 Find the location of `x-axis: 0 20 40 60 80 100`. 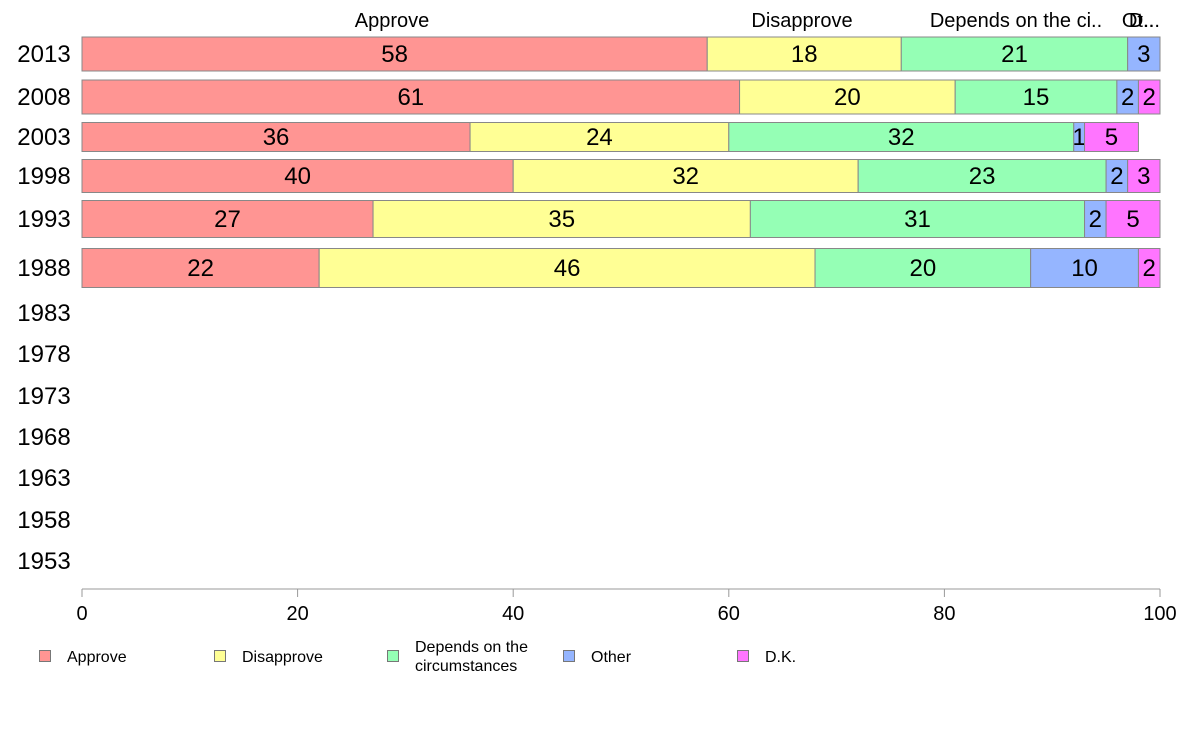

x-axis: 0 20 40 60 80 100 is located at coordinates (626, 606).